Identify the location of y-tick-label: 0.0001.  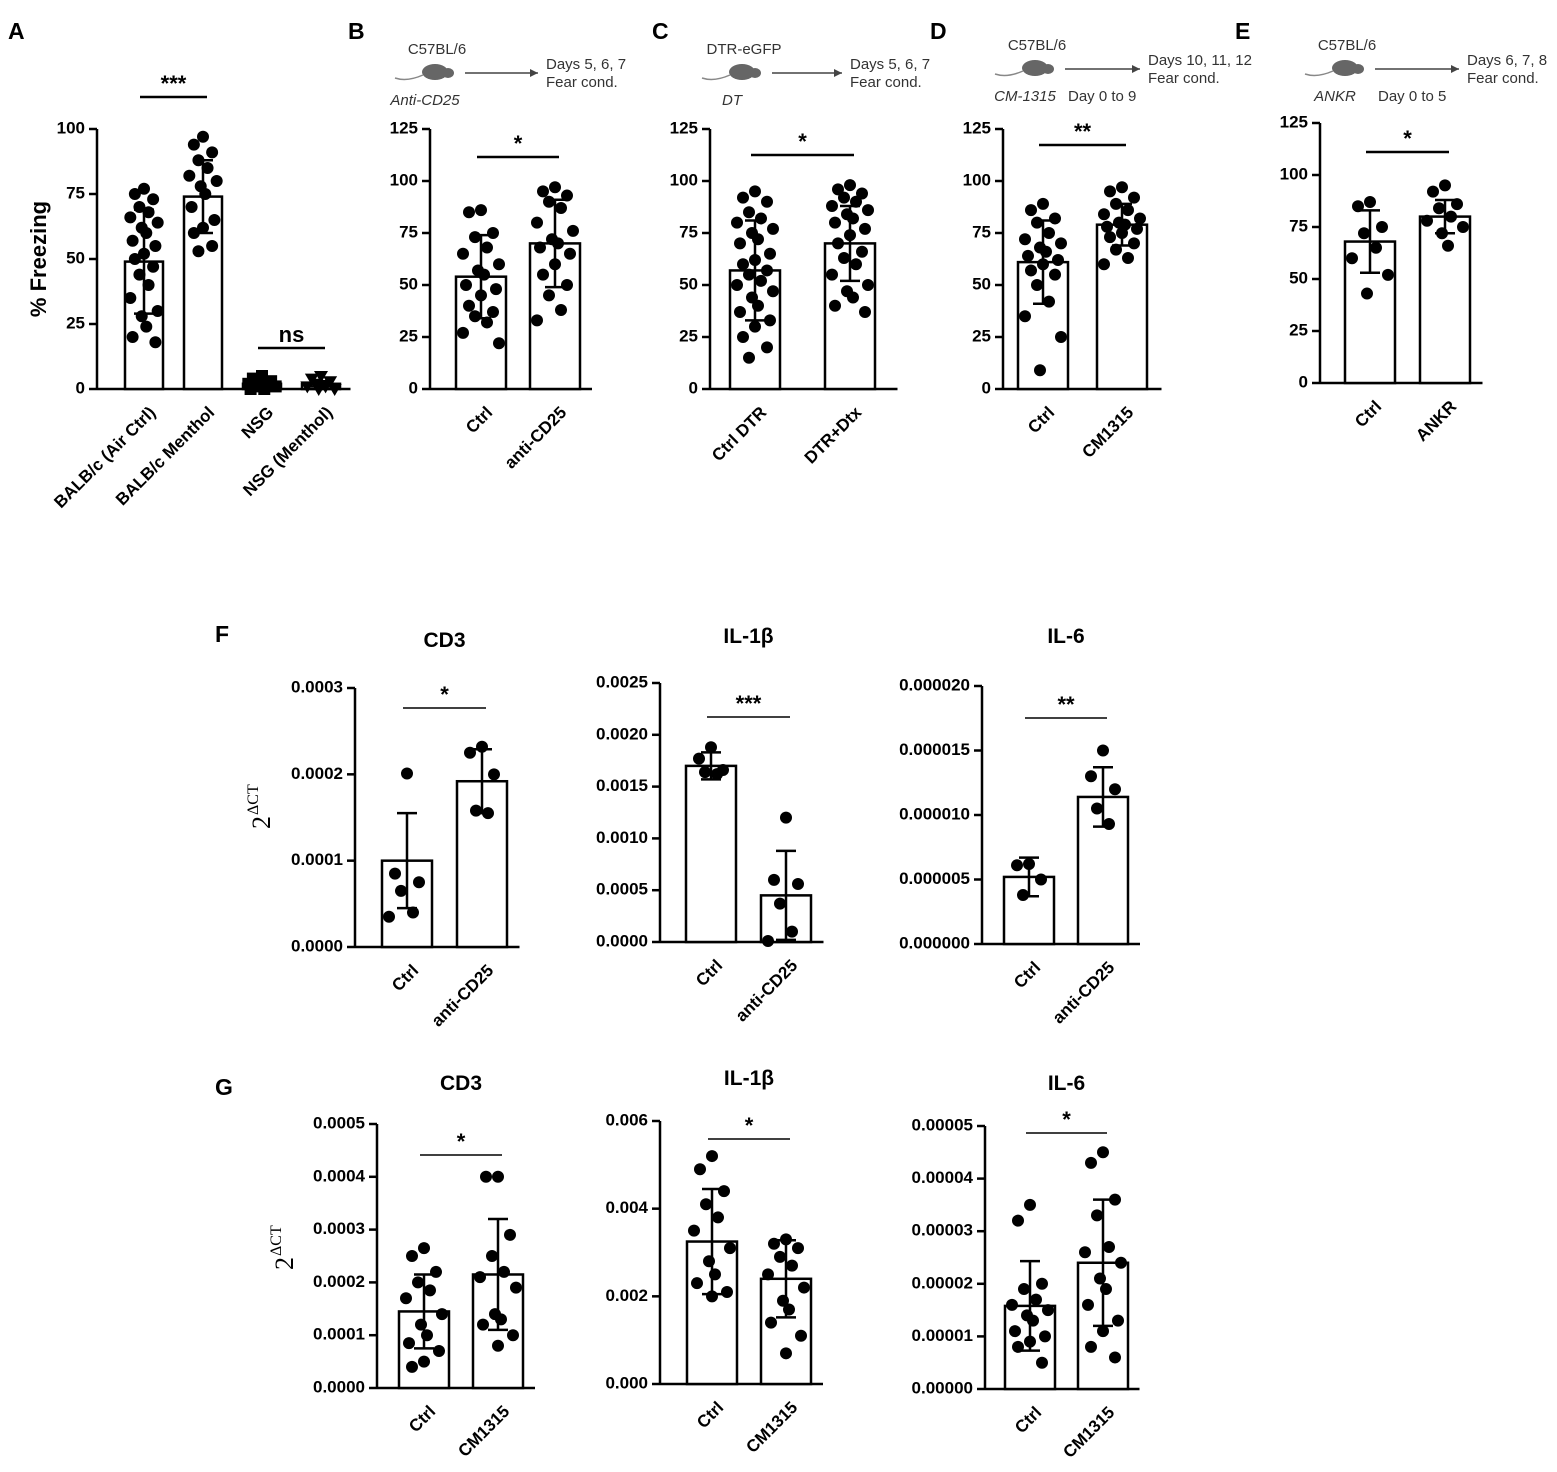
(339, 1334).